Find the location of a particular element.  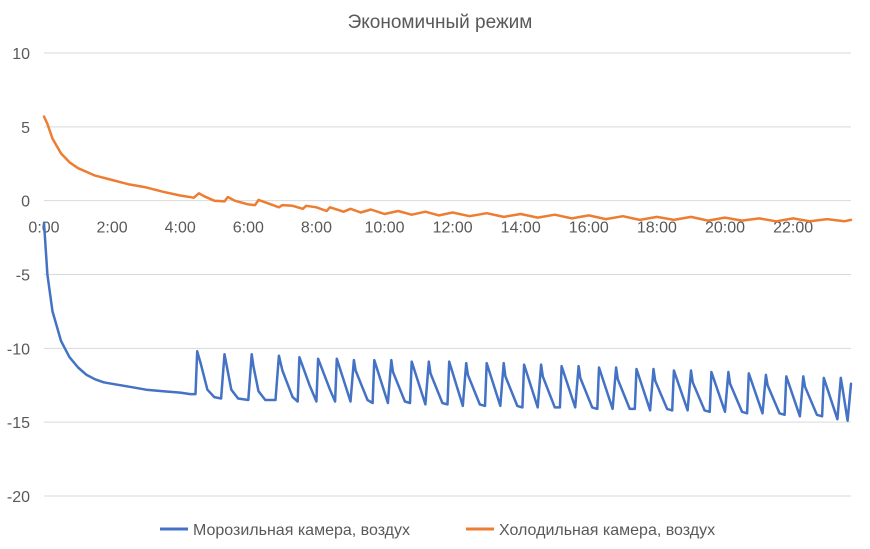

x-tick-label: 18:00 is located at coordinates (657, 228).